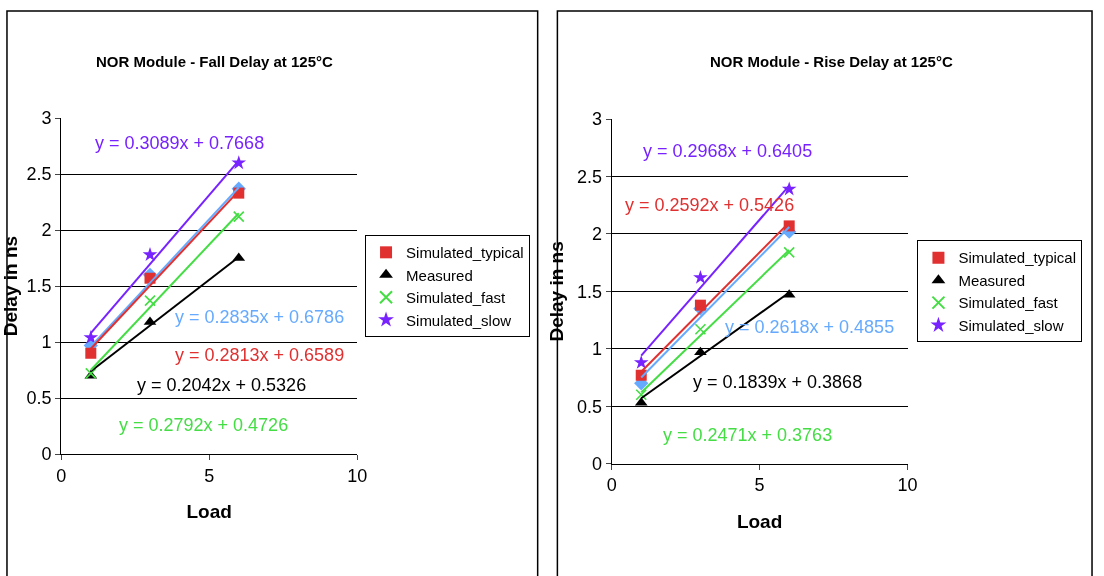 This screenshot has height=576, width=1104. What do you see at coordinates (10, 286) in the screenshot?
I see `y-axis-title: Delay in ns` at bounding box center [10, 286].